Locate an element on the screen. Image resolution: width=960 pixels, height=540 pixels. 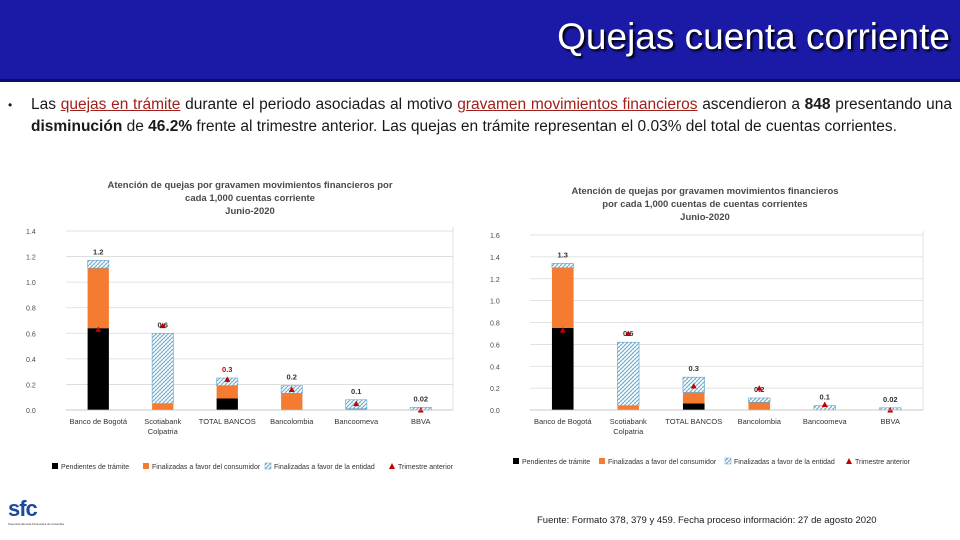
logo-subtitle: Superintendencia Financiera de Colombia is located at coordinates (36, 524).